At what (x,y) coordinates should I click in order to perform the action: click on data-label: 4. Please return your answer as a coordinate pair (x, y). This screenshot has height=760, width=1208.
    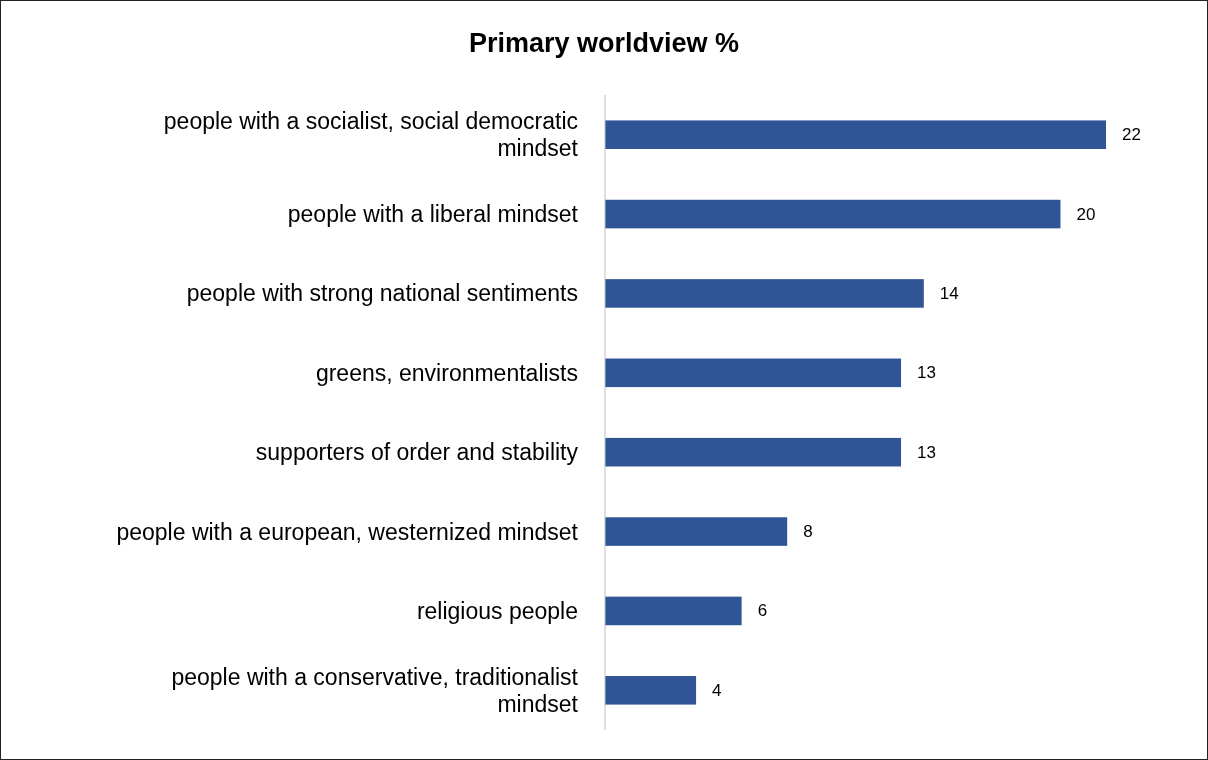
    Looking at the image, I should click on (717, 690).